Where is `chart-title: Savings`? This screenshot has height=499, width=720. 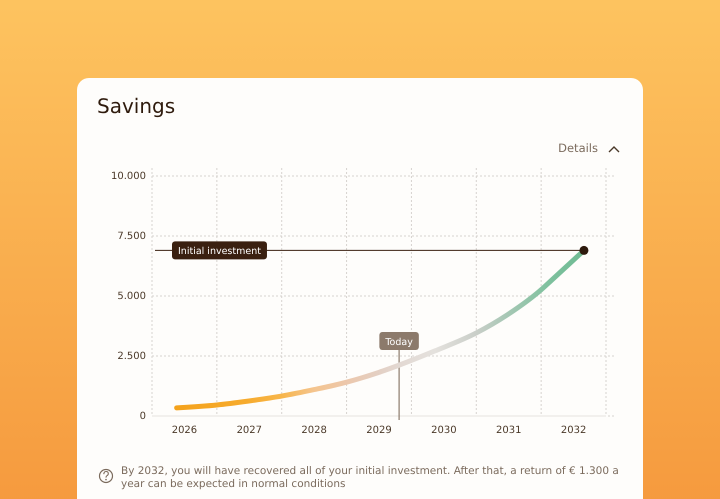
chart-title: Savings is located at coordinates (136, 106).